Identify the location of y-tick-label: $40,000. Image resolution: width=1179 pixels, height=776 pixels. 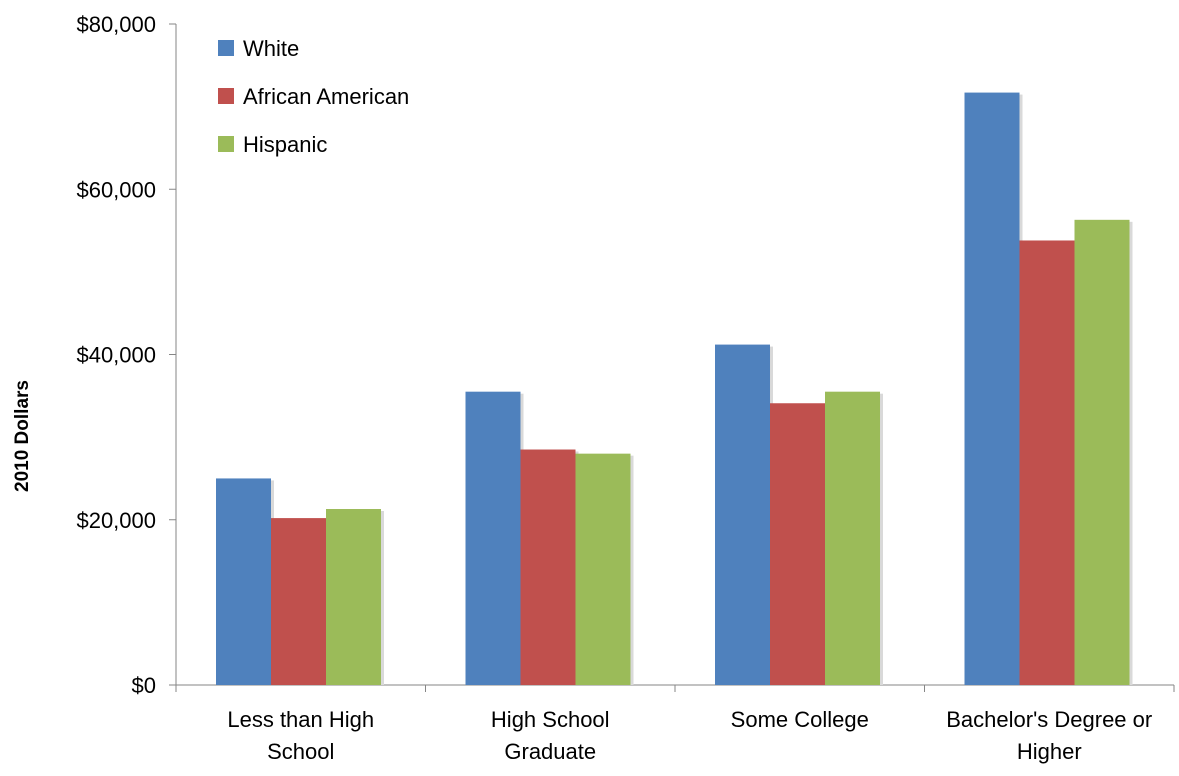
(116, 355).